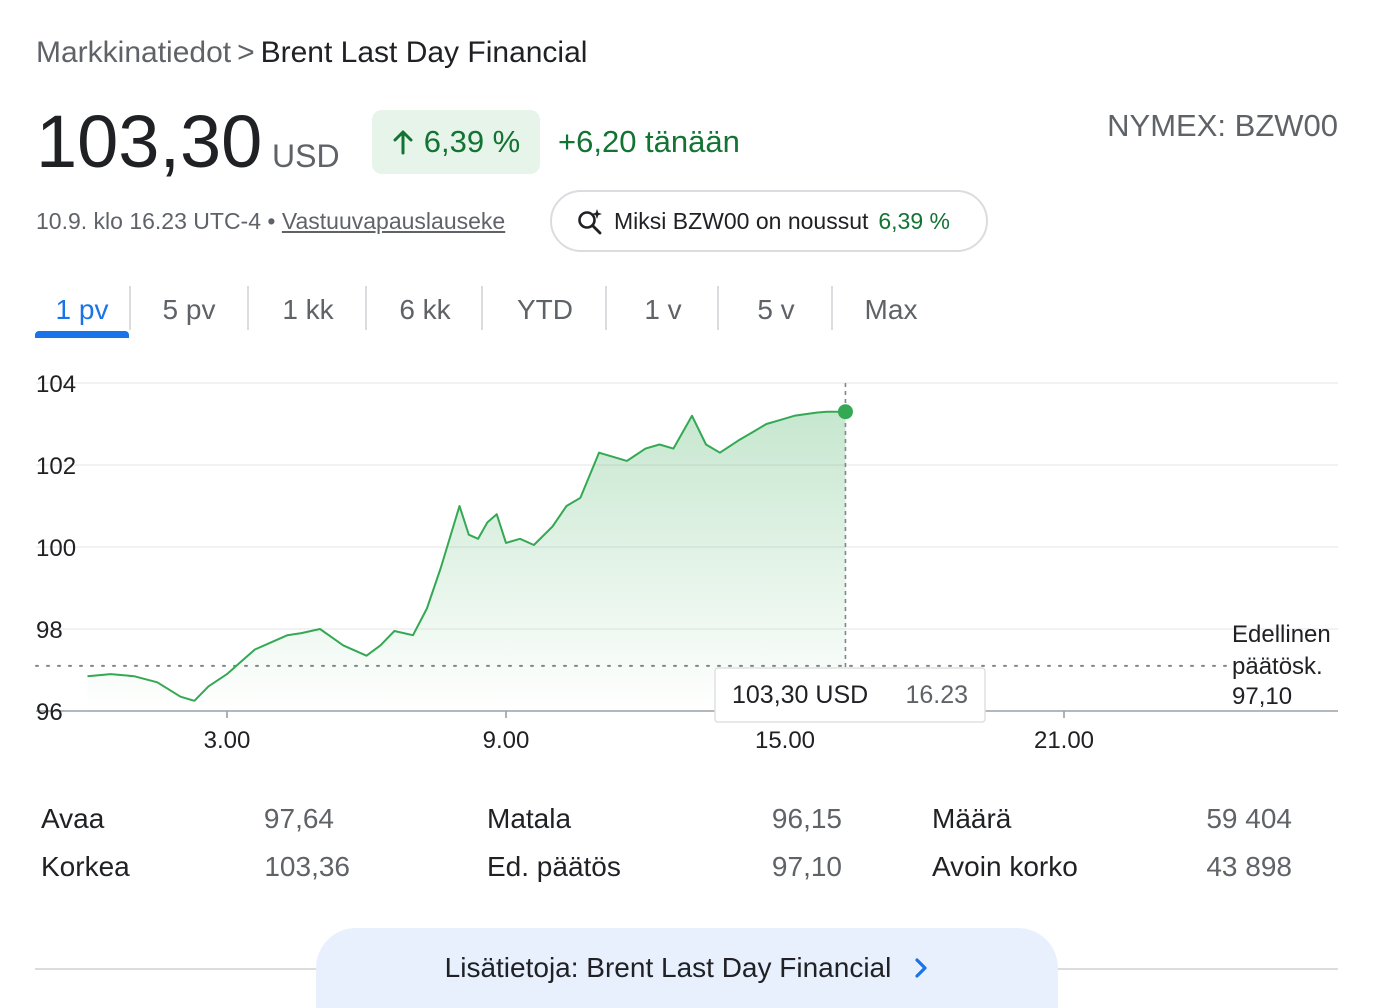 This screenshot has height=1008, width=1394. Describe the element at coordinates (845, 412) in the screenshot. I see `last-price-point` at that location.